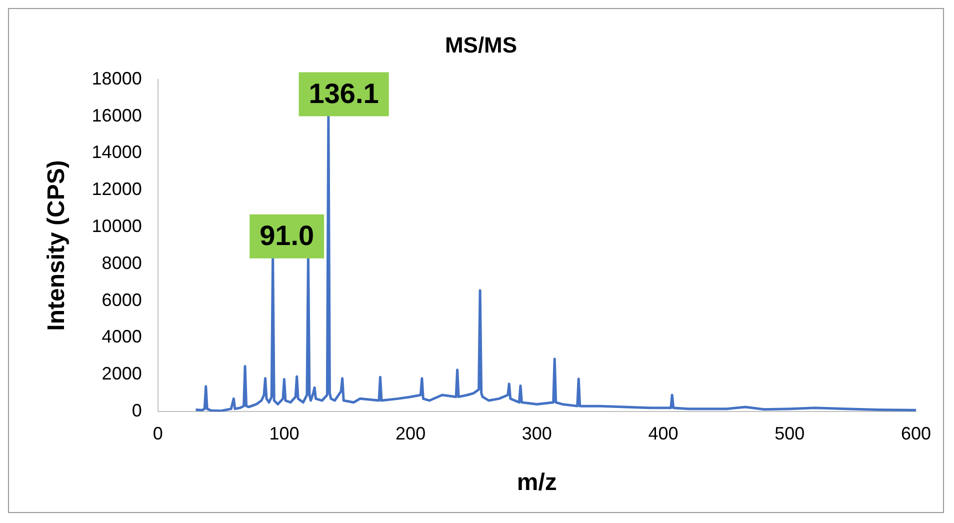 The height and width of the screenshot is (523, 954). I want to click on y-tick-label: 8000, so click(122, 262).